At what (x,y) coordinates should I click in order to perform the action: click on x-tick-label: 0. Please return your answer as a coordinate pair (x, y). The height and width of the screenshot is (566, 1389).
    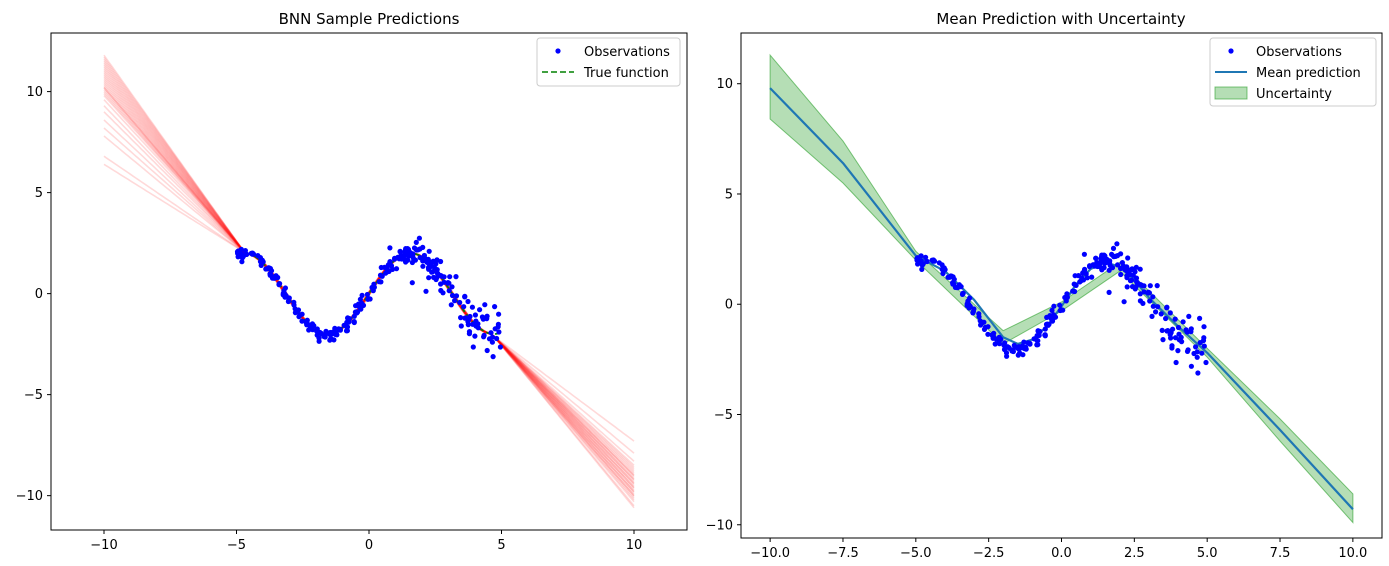
    Looking at the image, I should click on (369, 545).